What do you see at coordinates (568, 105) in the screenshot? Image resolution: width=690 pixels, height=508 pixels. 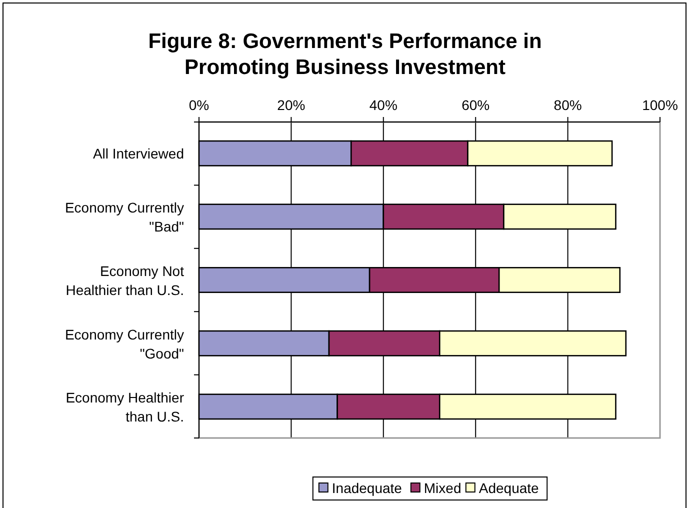 I see `x-tick-label: 80%` at bounding box center [568, 105].